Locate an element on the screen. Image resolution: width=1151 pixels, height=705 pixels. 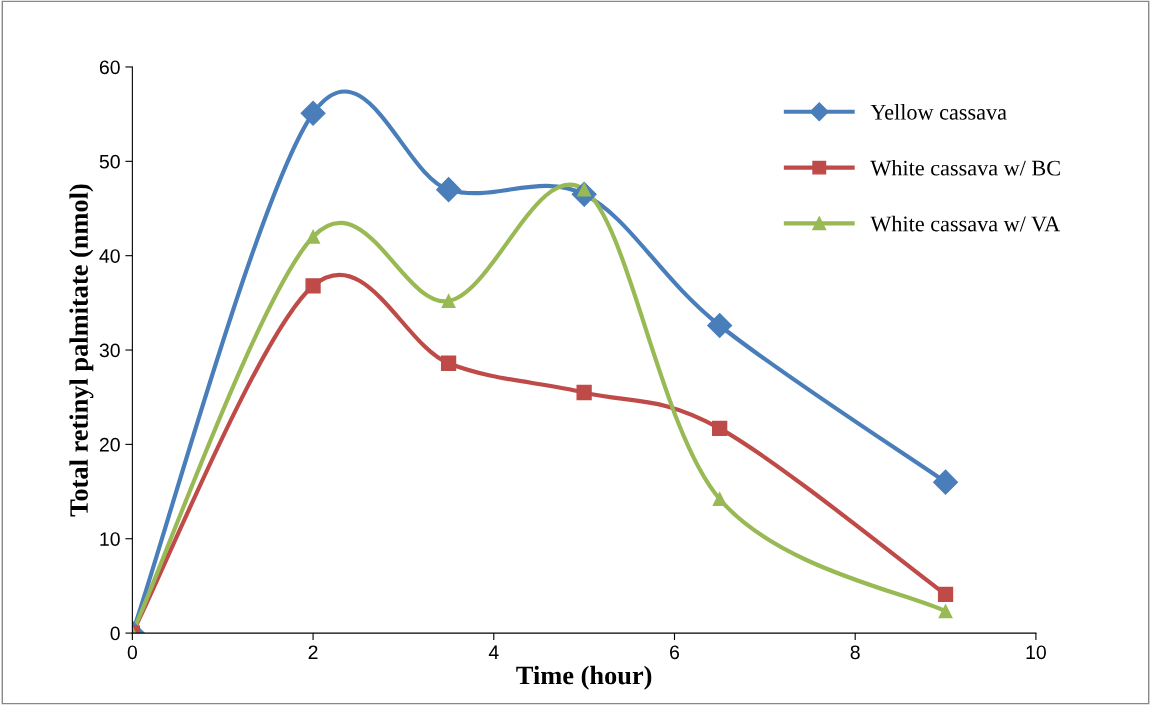
legend-label: White cassava w/ VA is located at coordinates (965, 223).